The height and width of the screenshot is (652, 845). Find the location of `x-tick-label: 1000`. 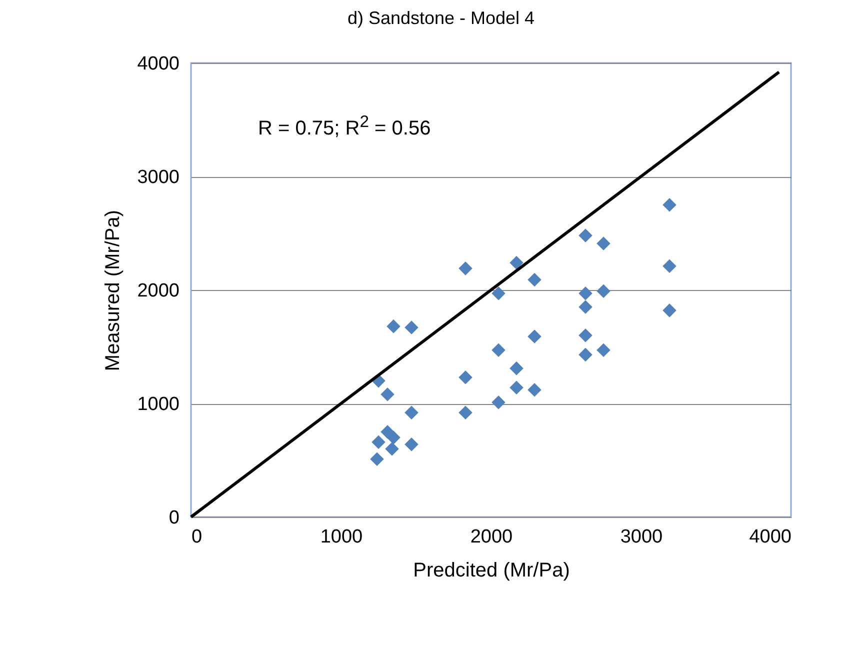

x-tick-label: 1000 is located at coordinates (341, 537).